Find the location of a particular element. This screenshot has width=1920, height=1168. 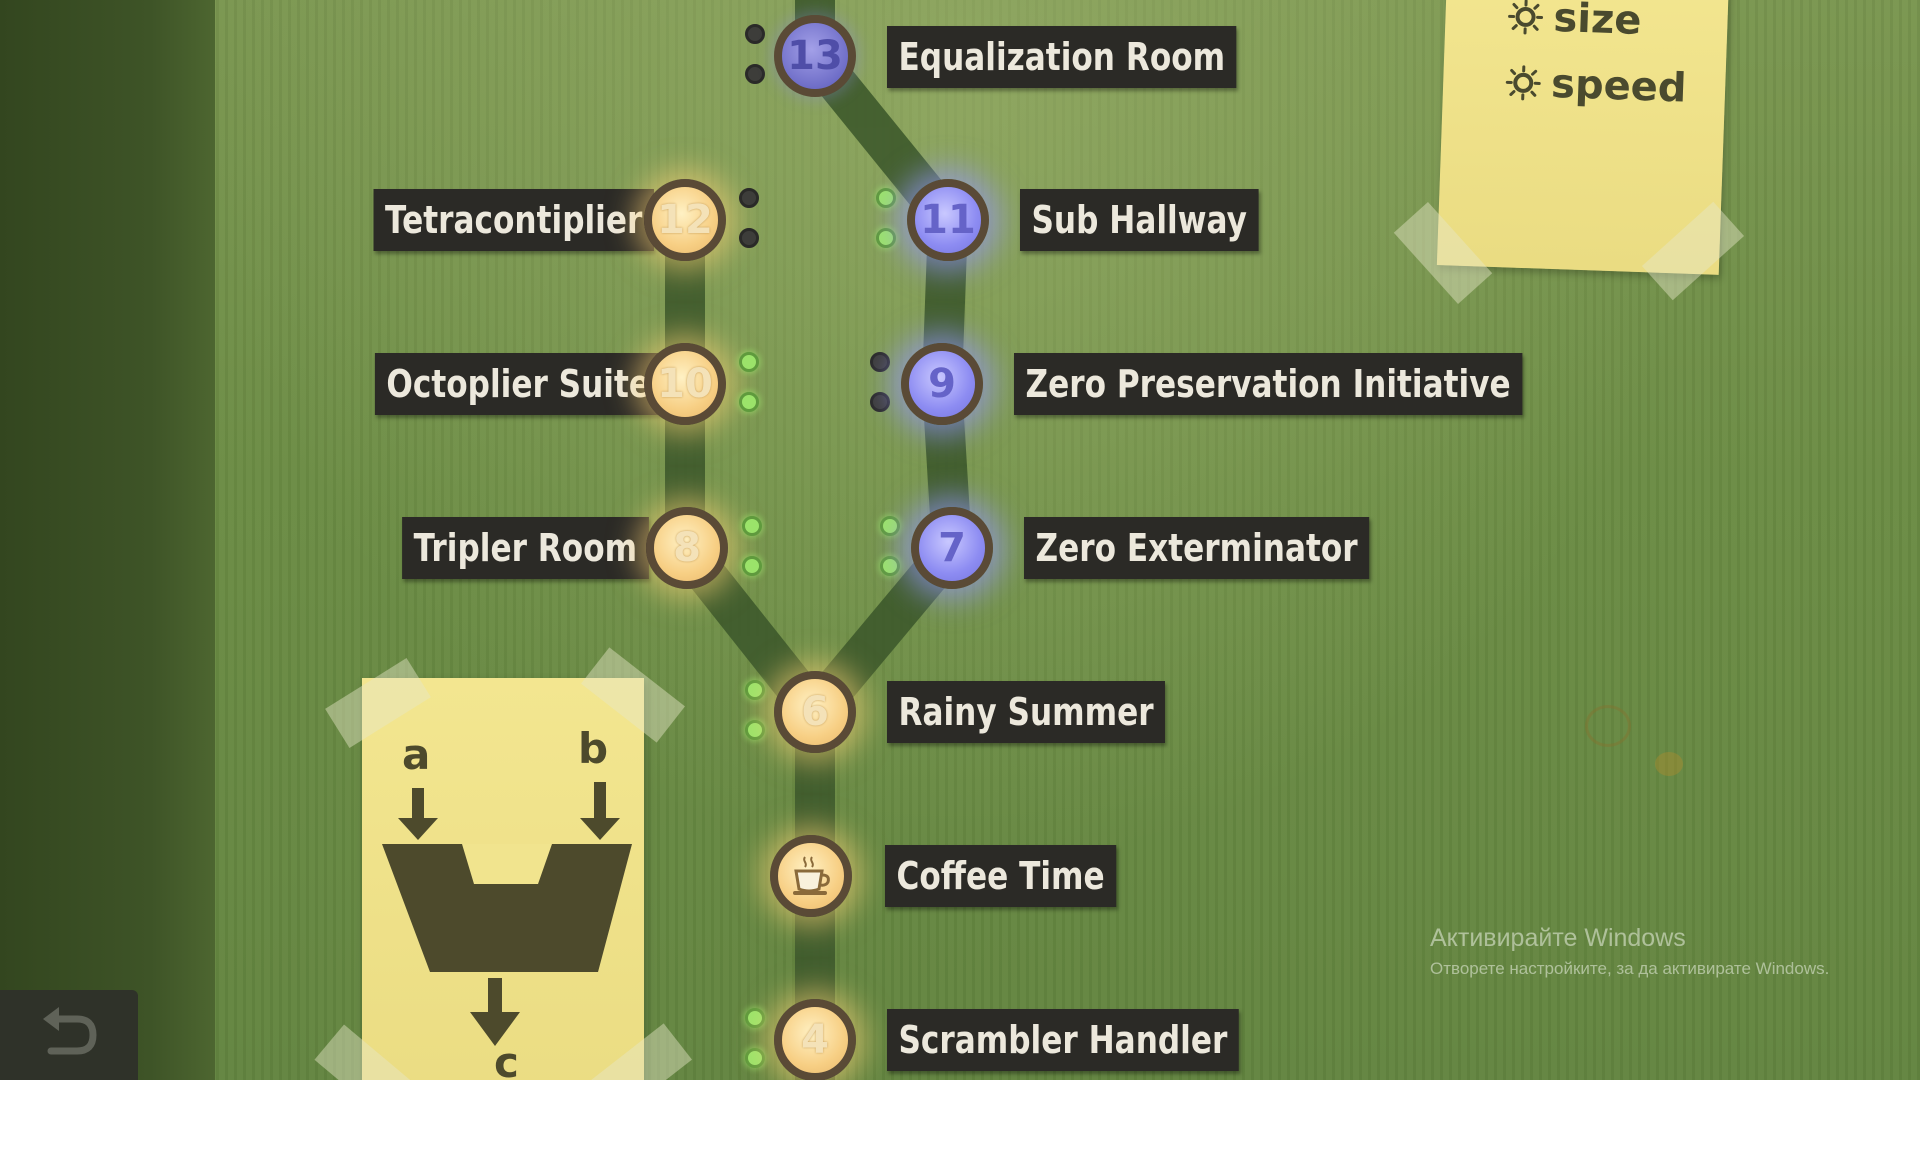

level-node-coffee is located at coordinates (811, 876).